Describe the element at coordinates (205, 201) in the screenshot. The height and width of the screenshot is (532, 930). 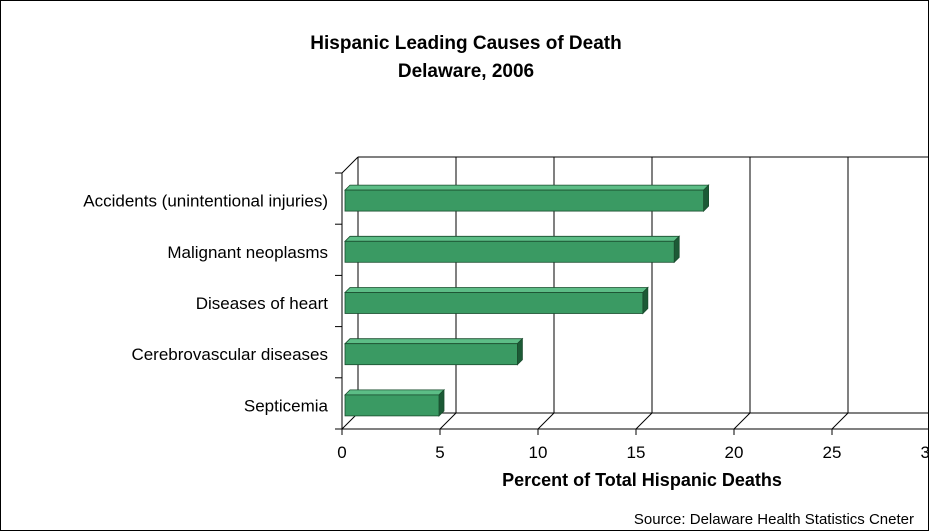
I see `category-label: Accidents (unintentional injuries)` at that location.